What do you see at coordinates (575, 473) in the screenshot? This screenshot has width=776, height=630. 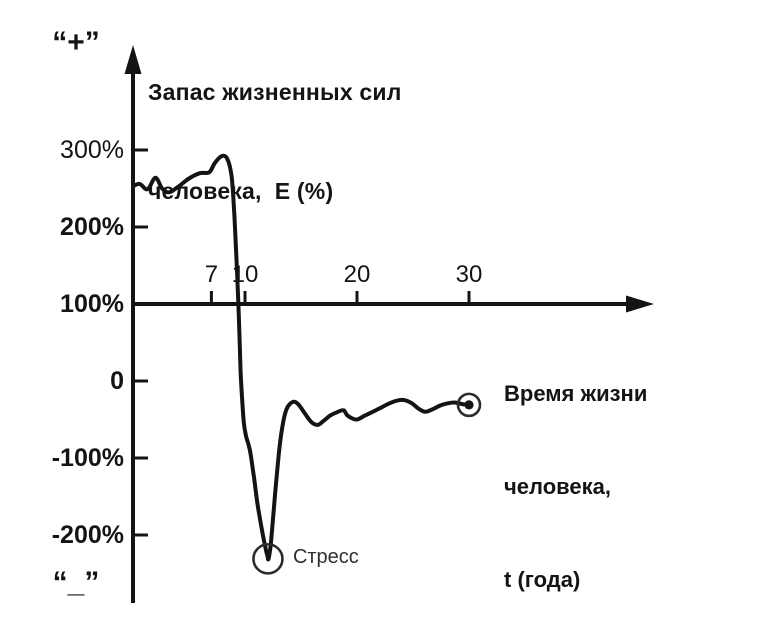 I see `x-axis-label: Время жизни человека, t (года)` at bounding box center [575, 473].